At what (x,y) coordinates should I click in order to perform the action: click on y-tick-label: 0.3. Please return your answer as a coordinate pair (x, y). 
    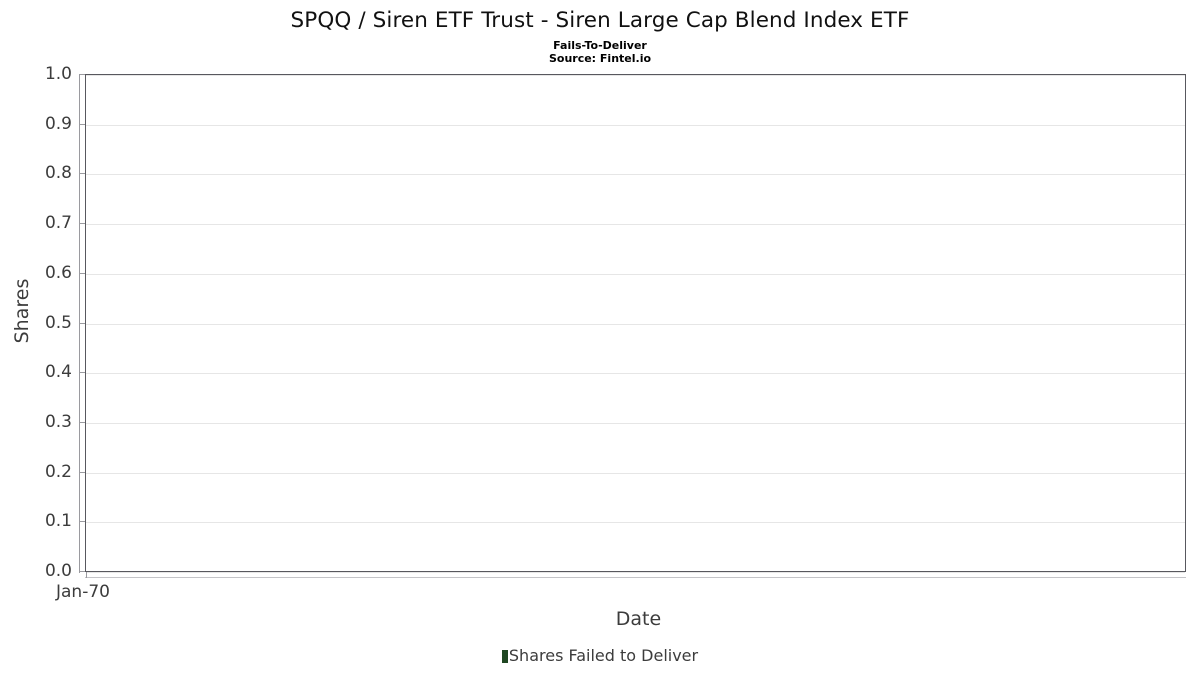
    Looking at the image, I should click on (58, 421).